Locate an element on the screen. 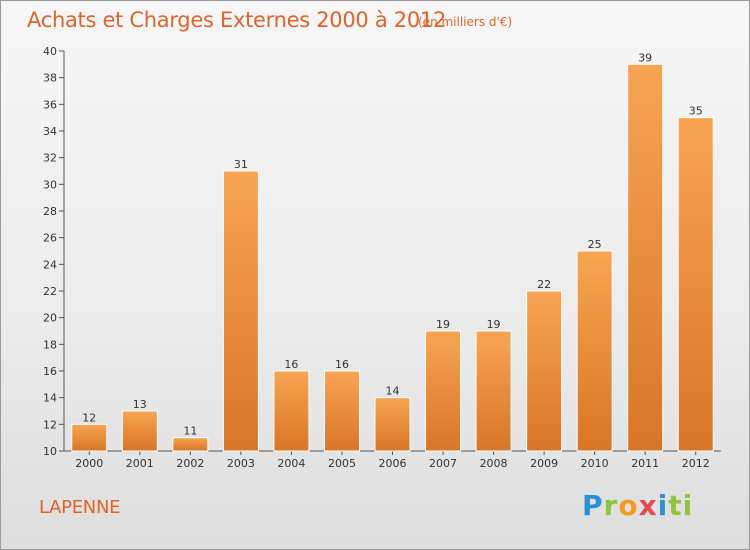 Image resolution: width=750 pixels, height=550 pixels. y-tick-label: 22 is located at coordinates (50, 291).